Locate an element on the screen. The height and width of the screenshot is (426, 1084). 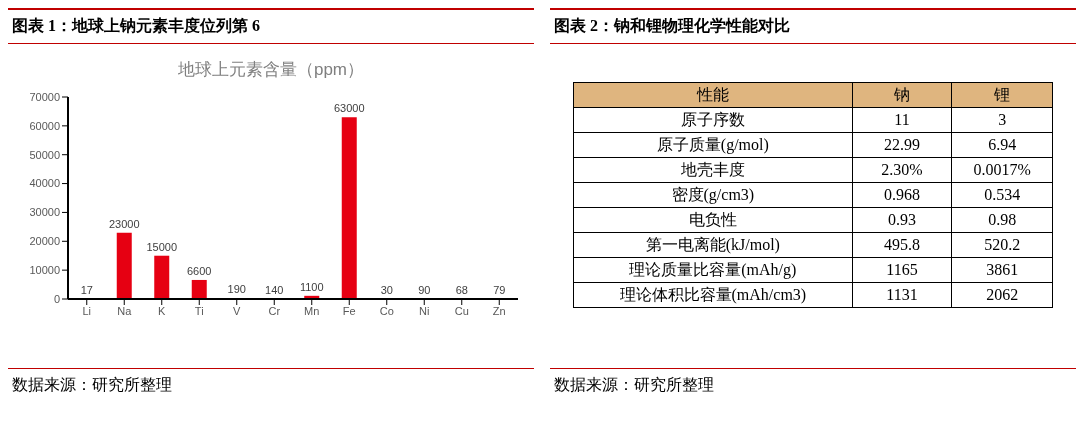
x-tick-label: Ni is located at coordinates (424, 310).